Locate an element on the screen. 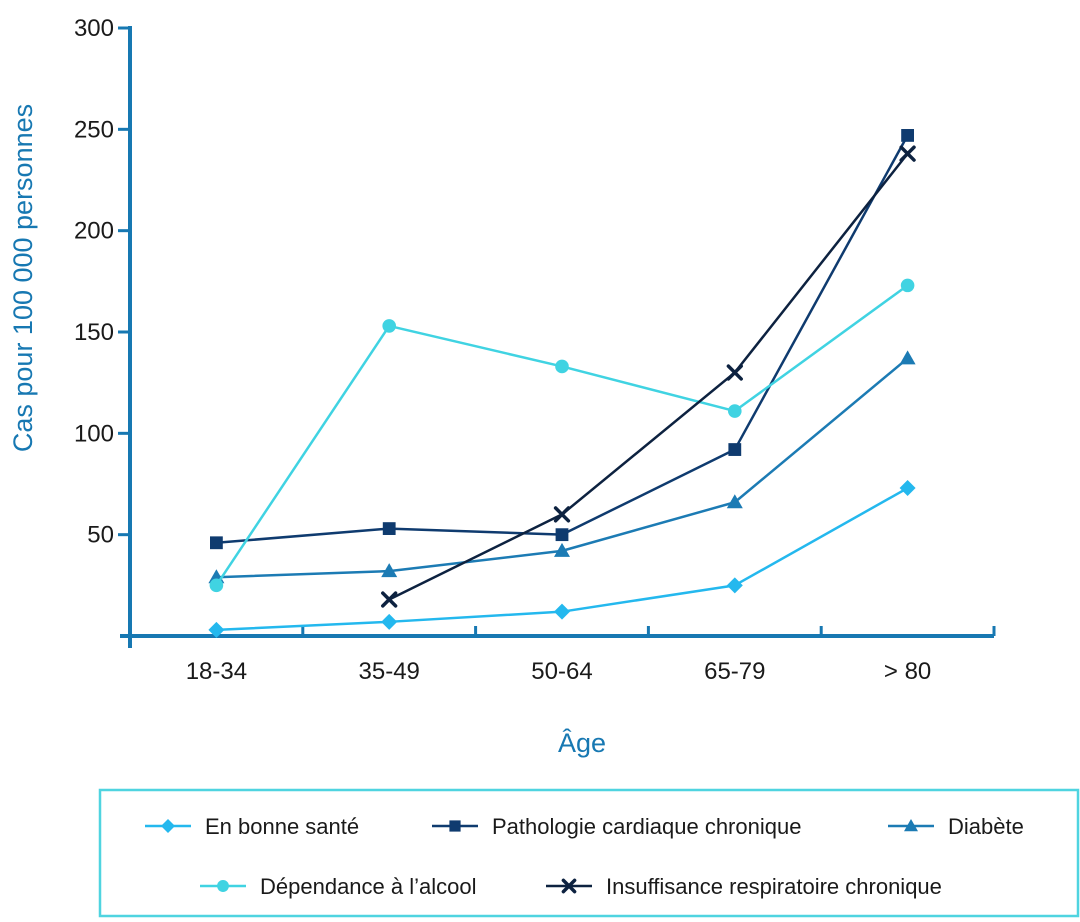  x-tick-label: 65-79 is located at coordinates (734, 671).